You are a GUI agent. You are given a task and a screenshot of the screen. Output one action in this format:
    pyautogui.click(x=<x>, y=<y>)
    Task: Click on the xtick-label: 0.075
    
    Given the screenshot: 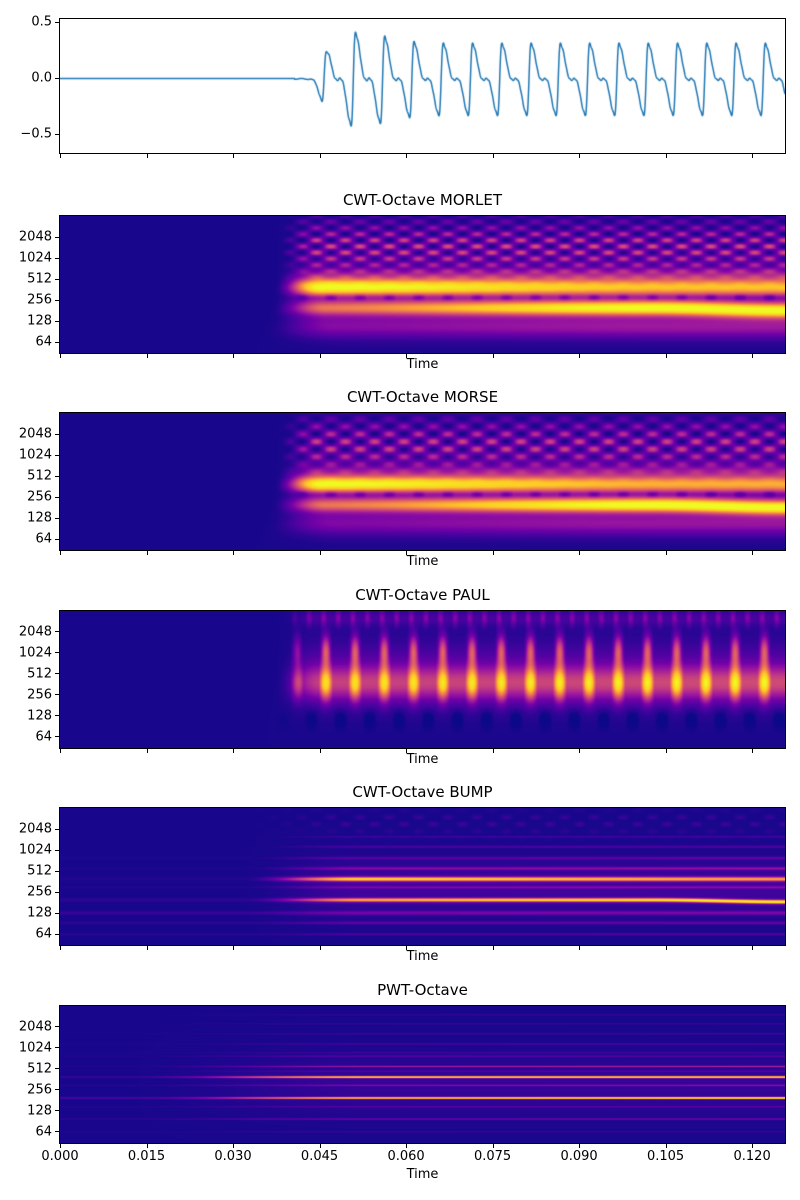 What is the action you would take?
    pyautogui.click(x=492, y=1156)
    